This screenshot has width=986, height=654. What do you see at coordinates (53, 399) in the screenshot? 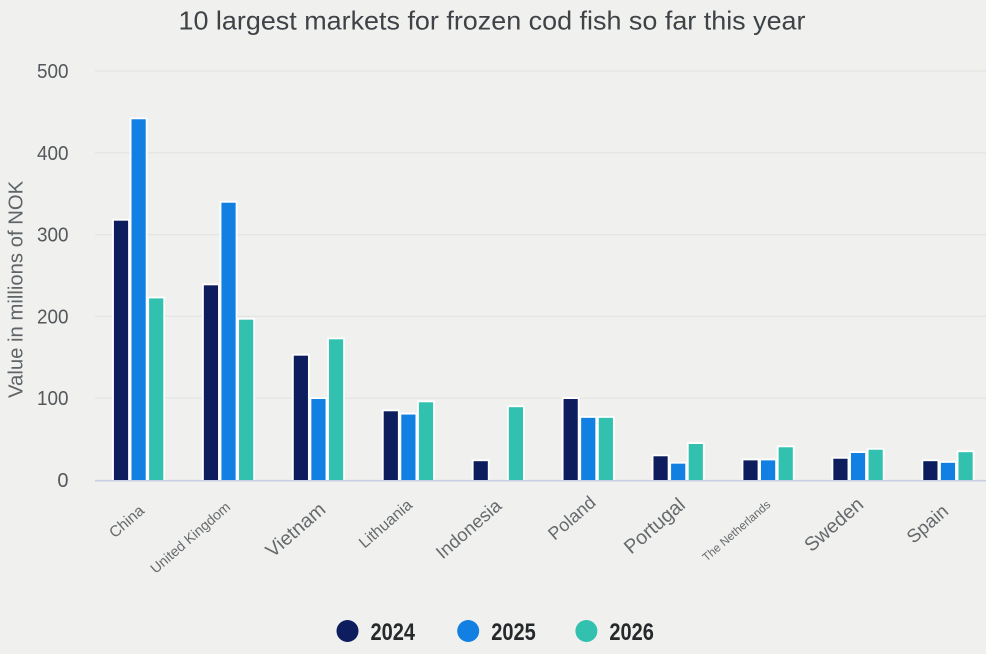
I see `svg-text: 100` at bounding box center [53, 399].